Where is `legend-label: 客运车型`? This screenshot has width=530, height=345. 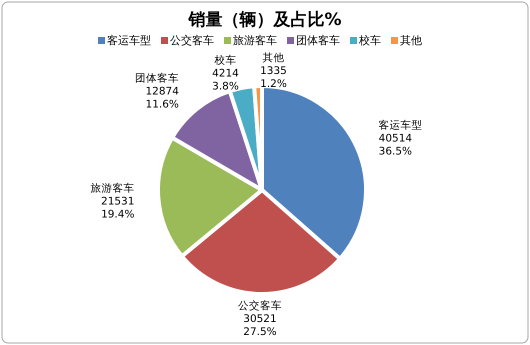 legend-label: 客运车型 is located at coordinates (129, 40).